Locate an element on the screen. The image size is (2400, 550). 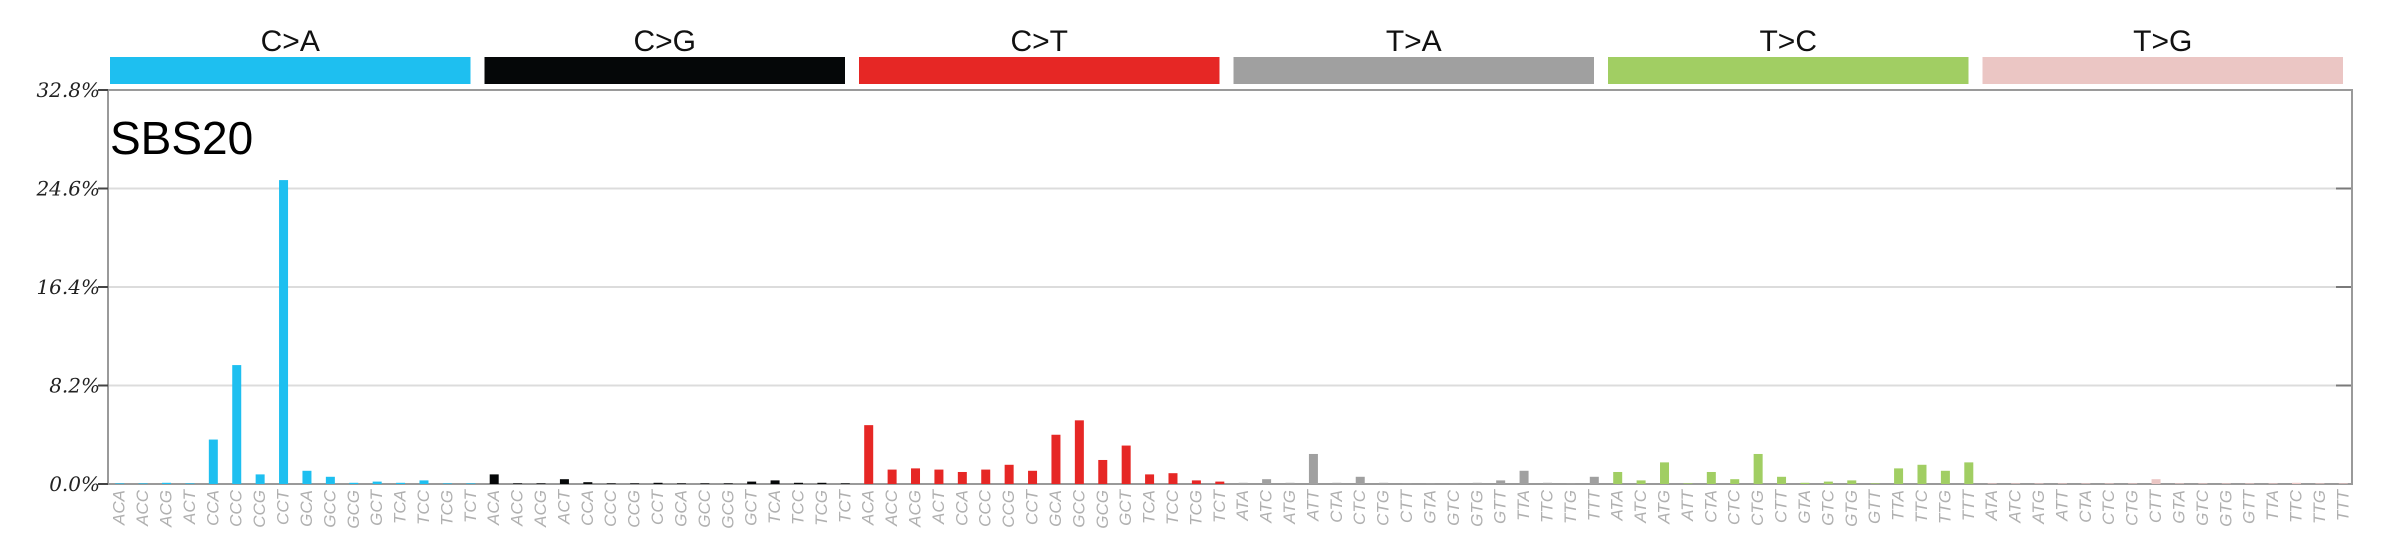
x-tick-label: GCG is located at coordinates (353, 509).